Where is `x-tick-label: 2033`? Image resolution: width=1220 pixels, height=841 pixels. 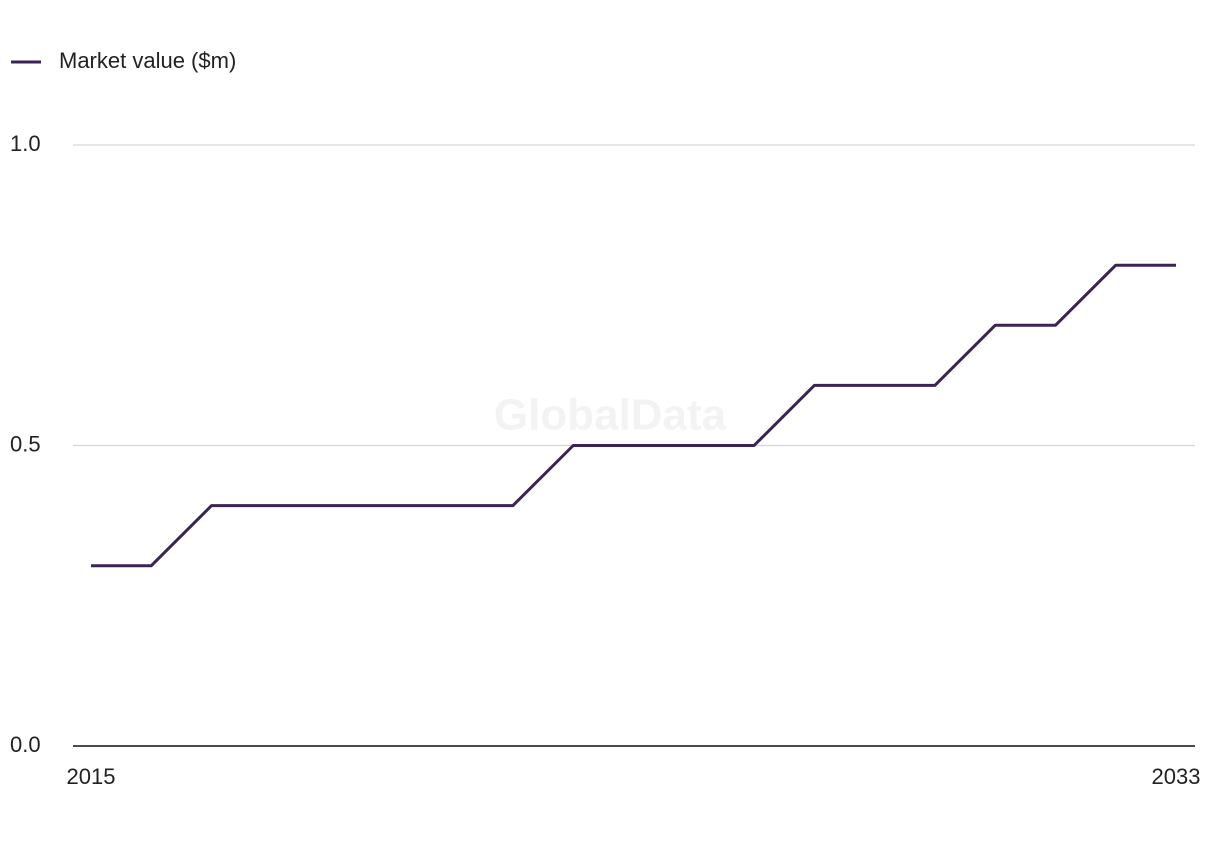
x-tick-label: 2033 is located at coordinates (1176, 776).